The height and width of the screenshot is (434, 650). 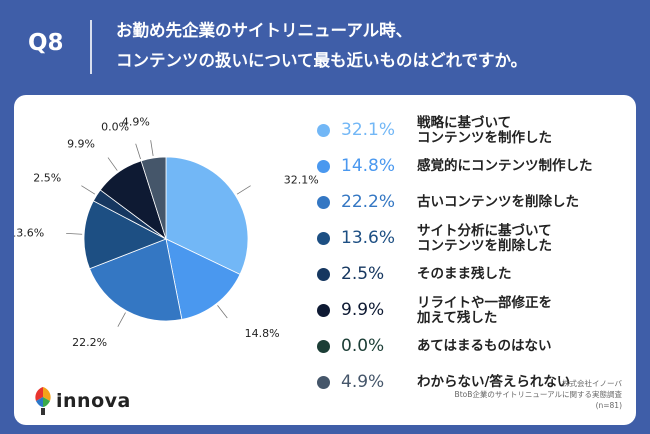 I want to click on innova-logo-icon, so click(x=43, y=401).